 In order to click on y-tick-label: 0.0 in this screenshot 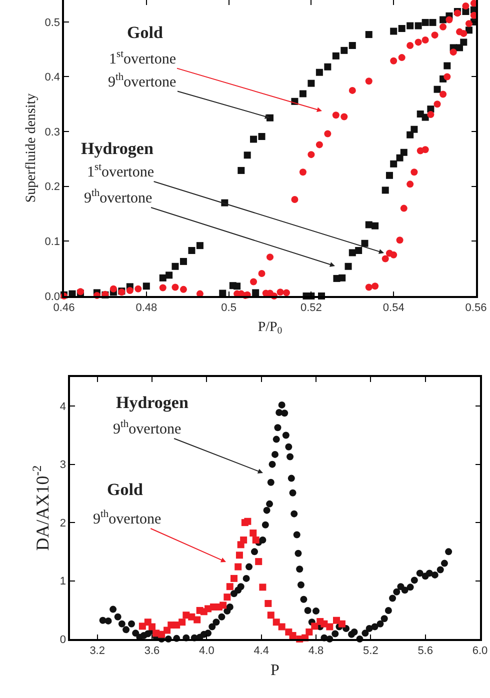, I will do `click(52, 296)`.